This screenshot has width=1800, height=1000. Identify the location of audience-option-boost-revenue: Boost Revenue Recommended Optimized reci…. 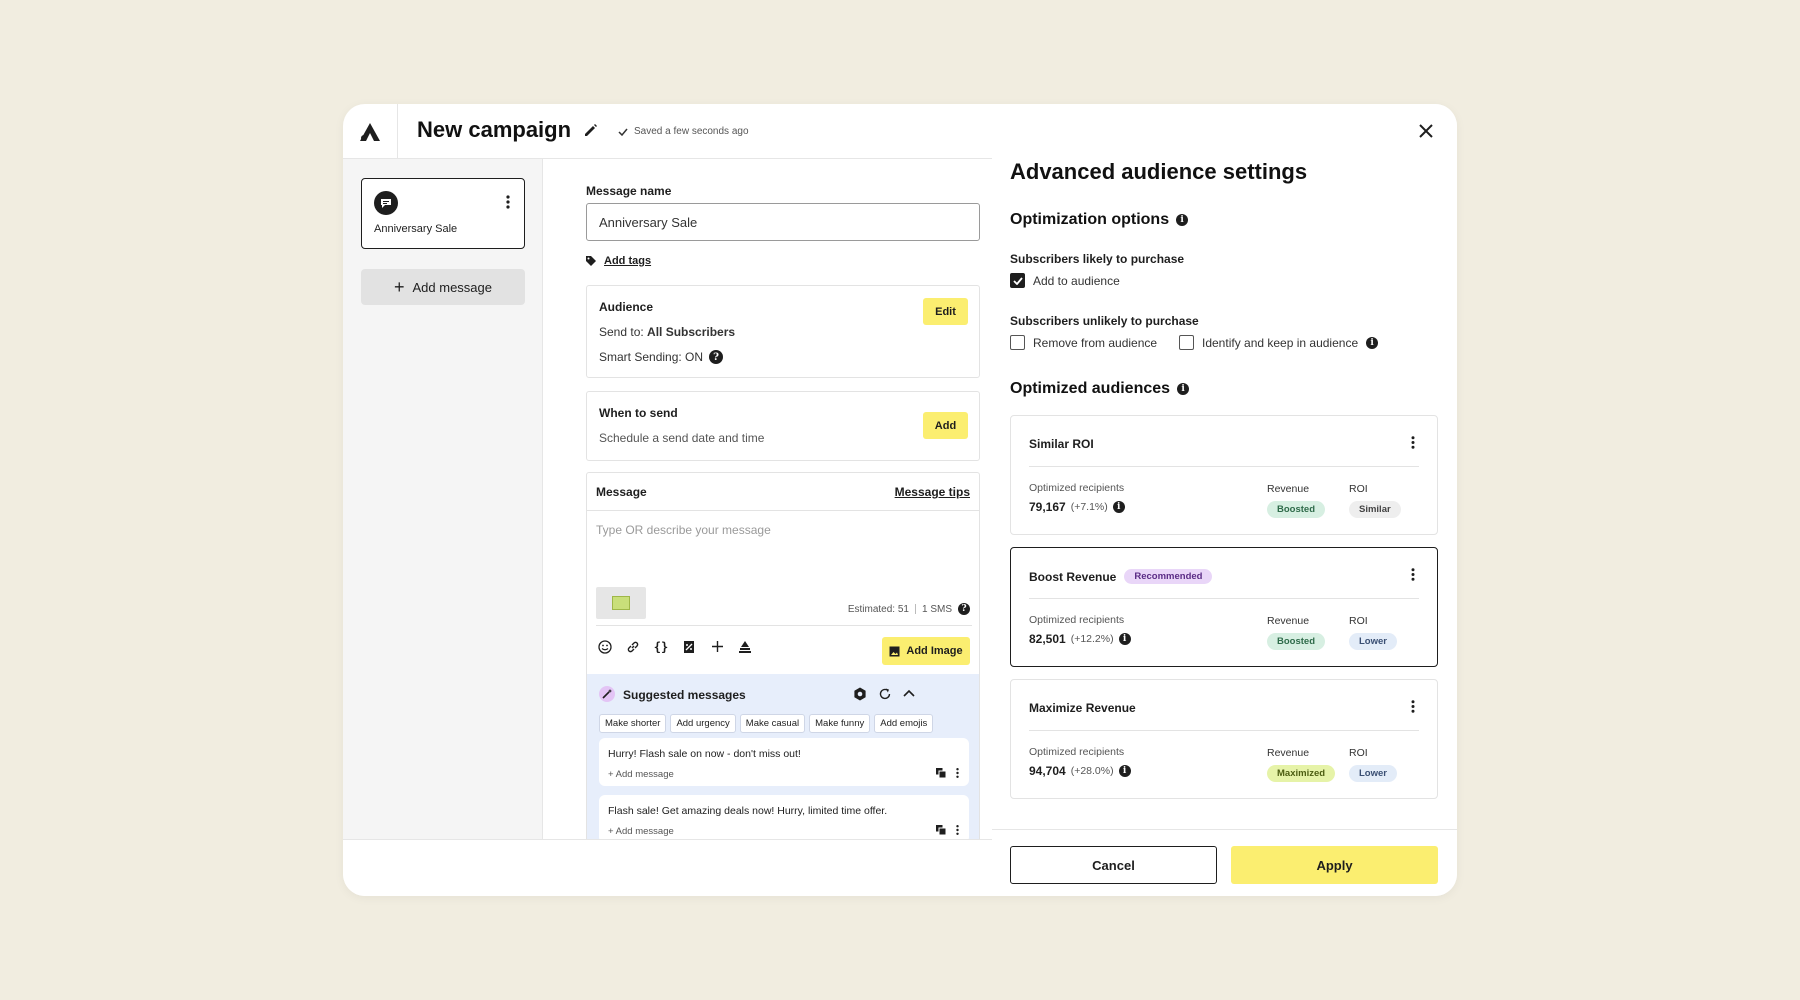
(1224, 607).